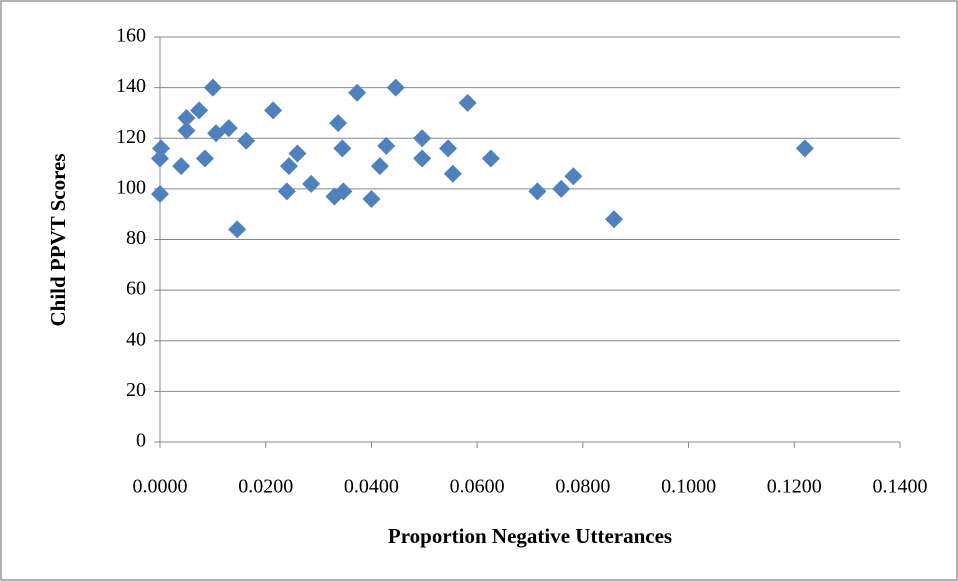 The width and height of the screenshot is (958, 581). What do you see at coordinates (131, 86) in the screenshot?
I see `y-tick-label: 140` at bounding box center [131, 86].